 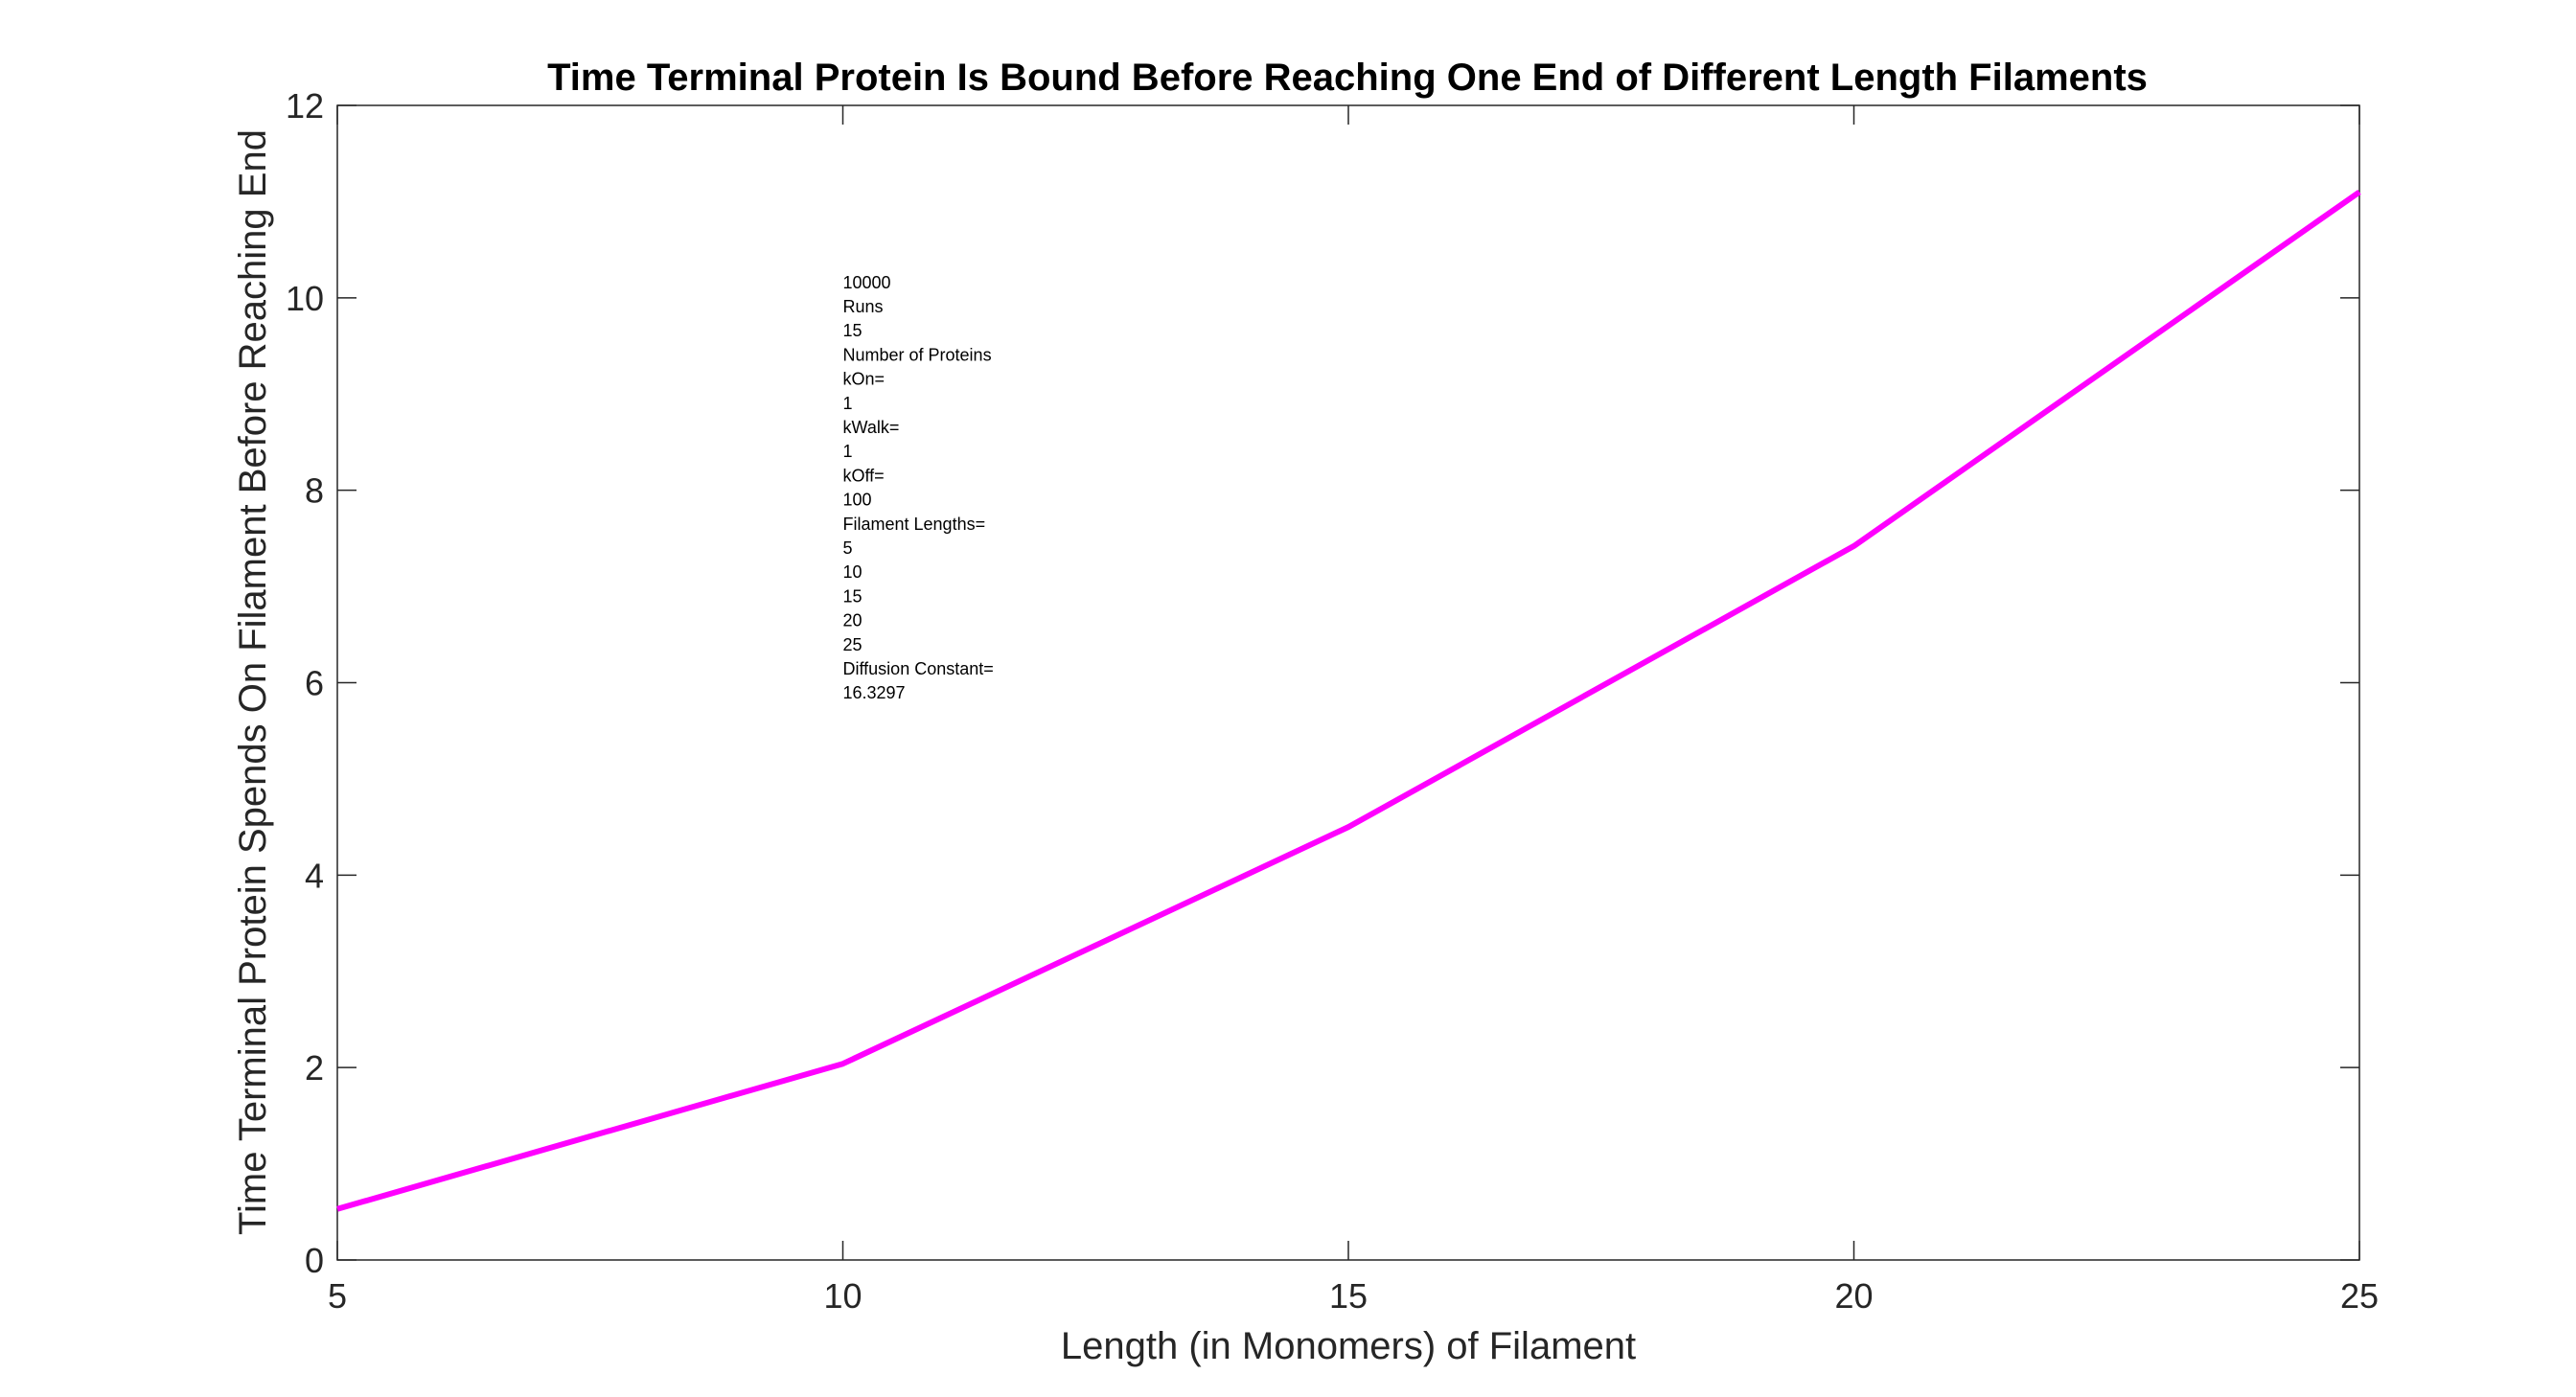 I want to click on x-tick-label: 25, so click(x=2359, y=1296).